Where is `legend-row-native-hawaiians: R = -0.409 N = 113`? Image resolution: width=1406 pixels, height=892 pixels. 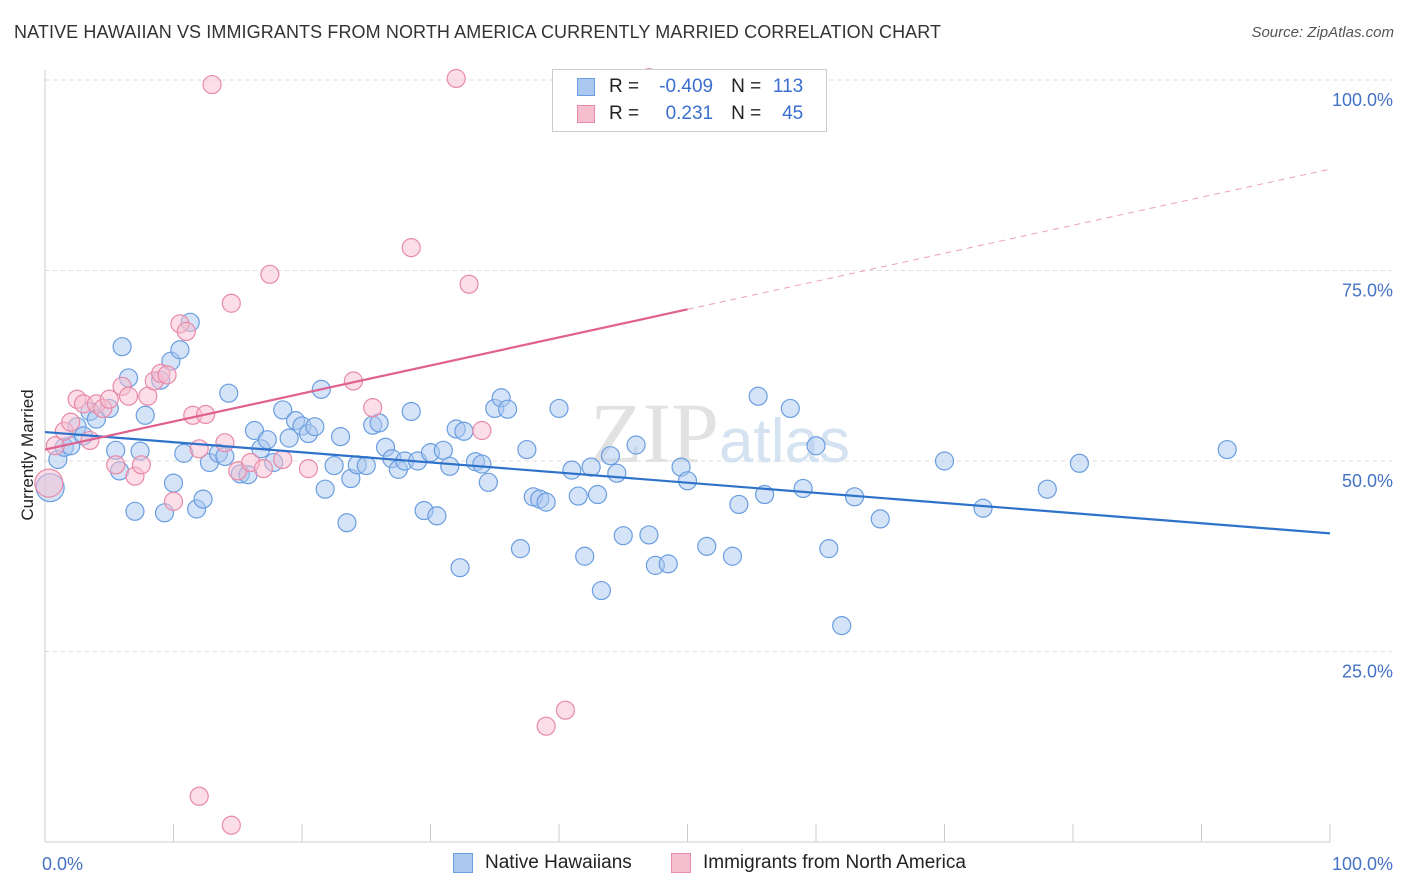 legend-row-native-hawaiians: R = -0.409 N = 113 is located at coordinates (690, 87).